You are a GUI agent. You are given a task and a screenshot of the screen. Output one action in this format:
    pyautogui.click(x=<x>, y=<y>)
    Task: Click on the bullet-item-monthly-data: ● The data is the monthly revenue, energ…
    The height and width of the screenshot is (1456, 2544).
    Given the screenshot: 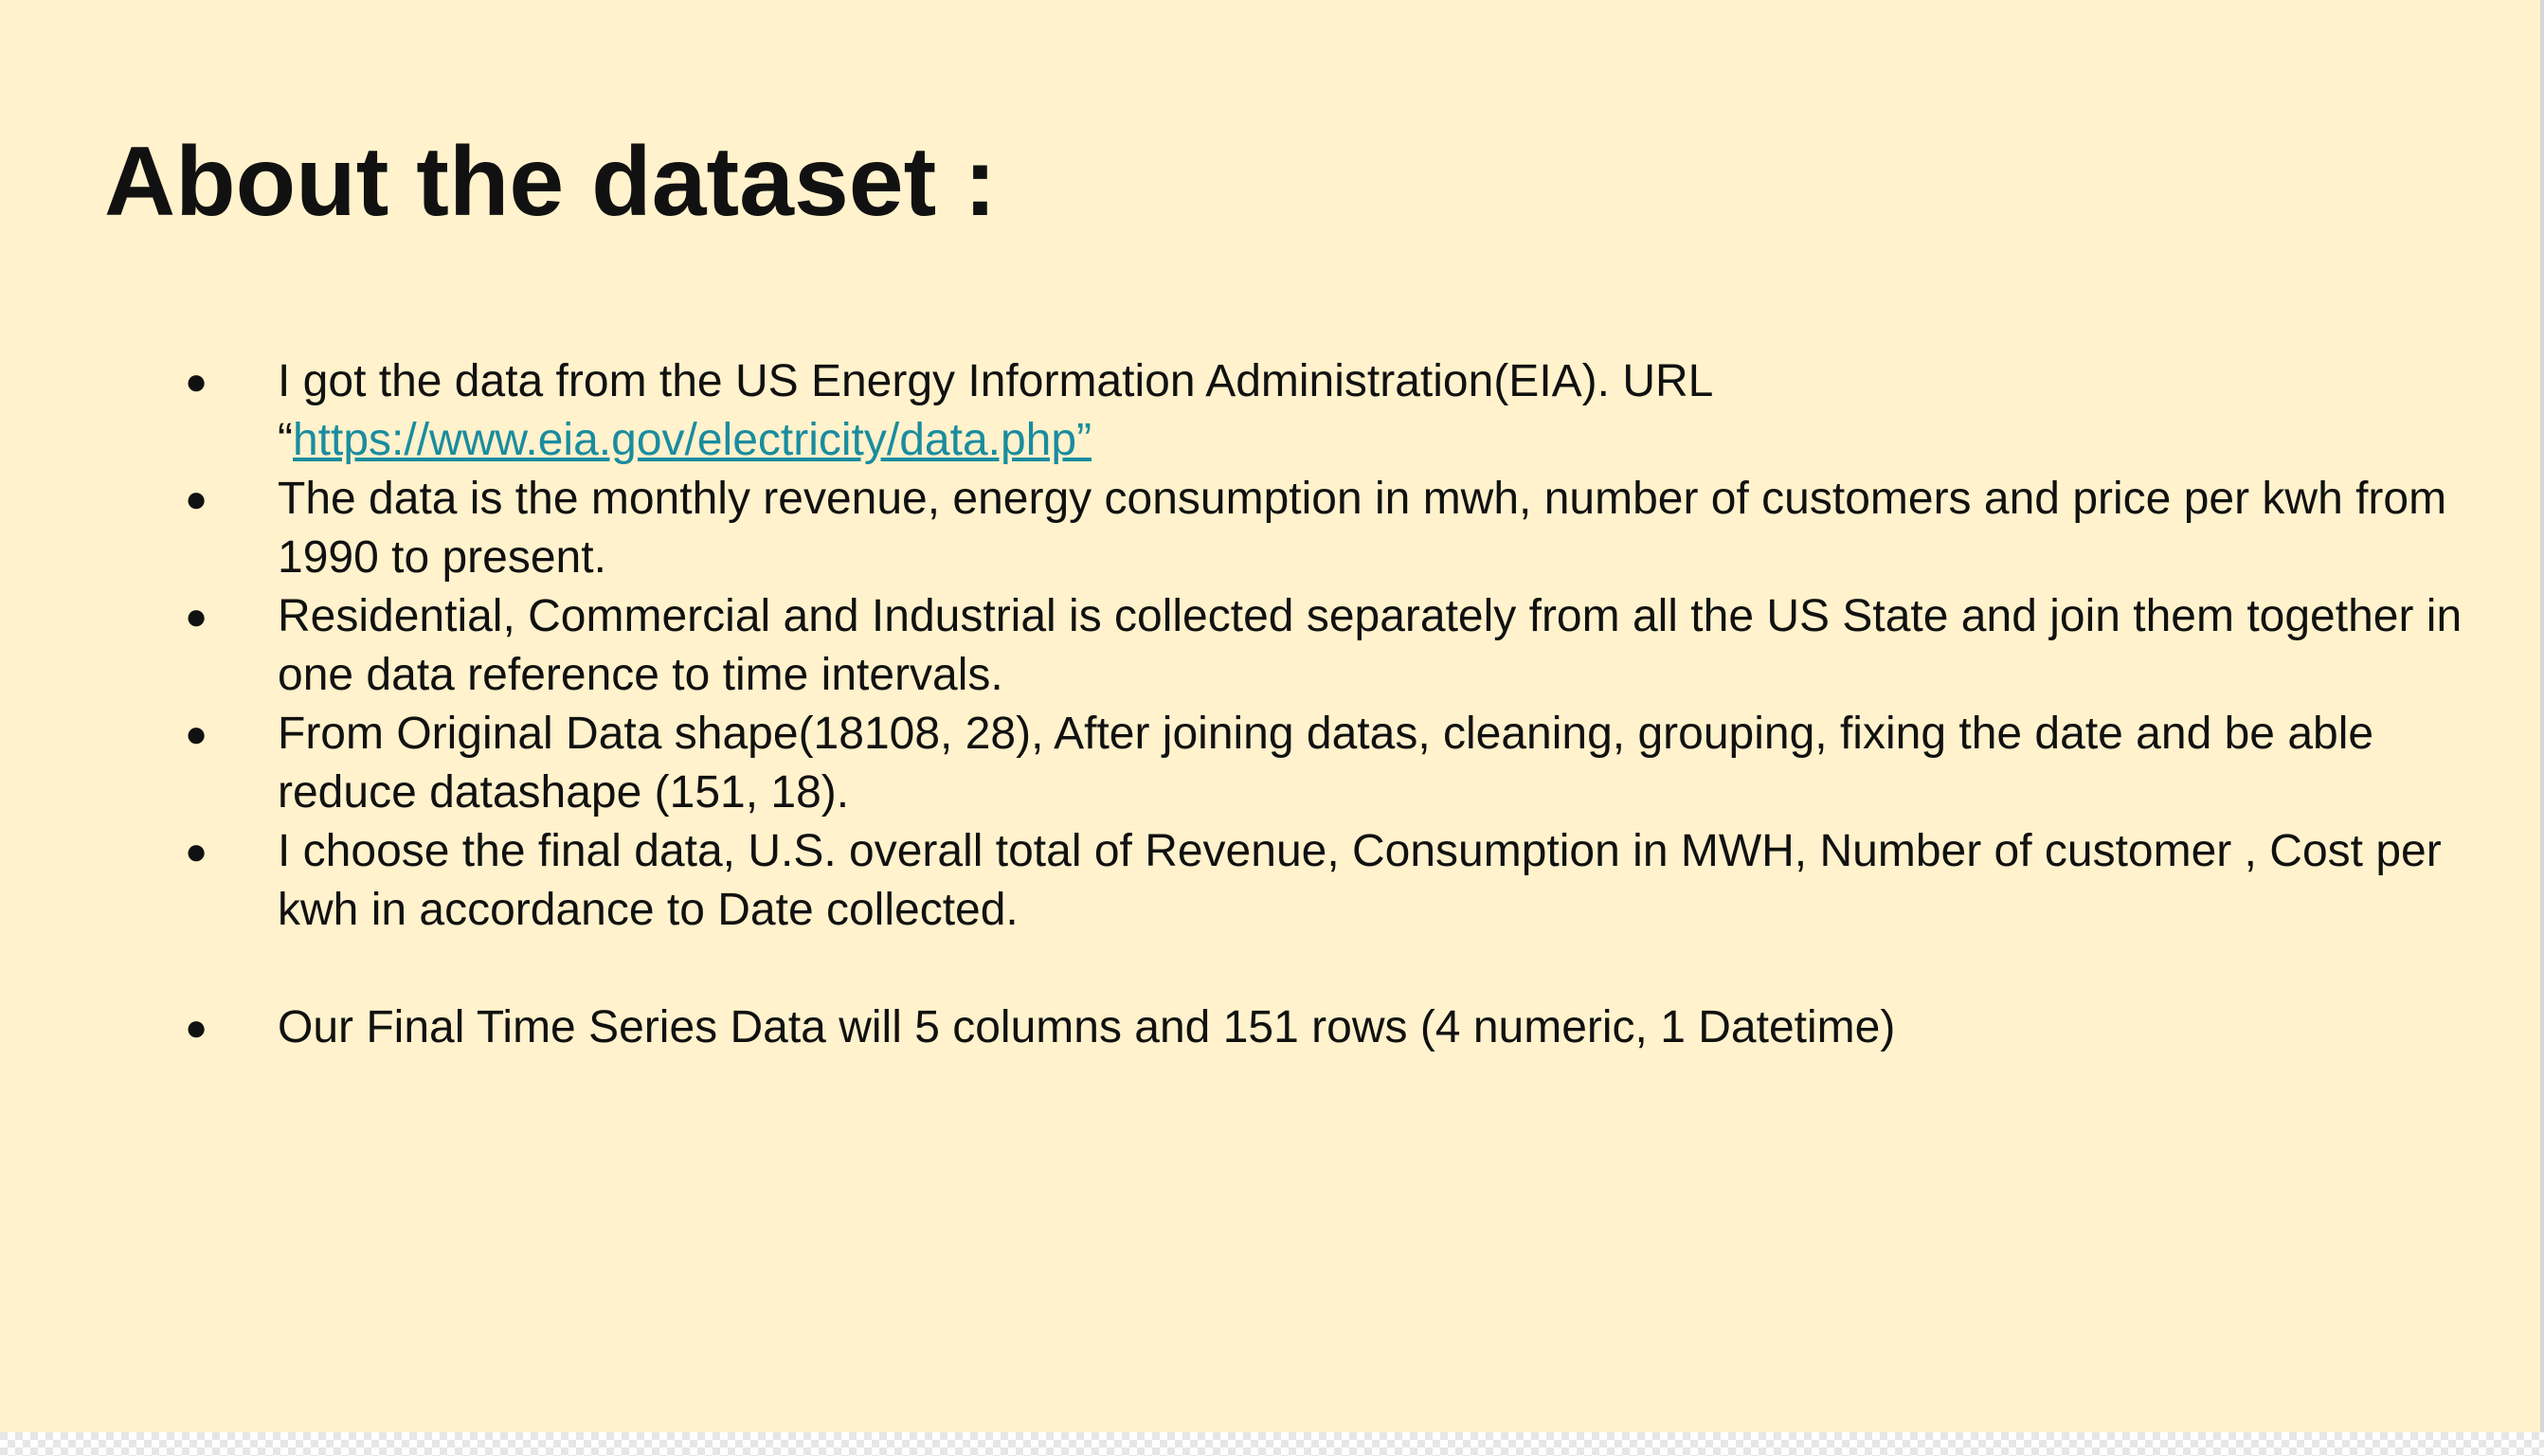 What is the action you would take?
    pyautogui.click(x=1331, y=528)
    